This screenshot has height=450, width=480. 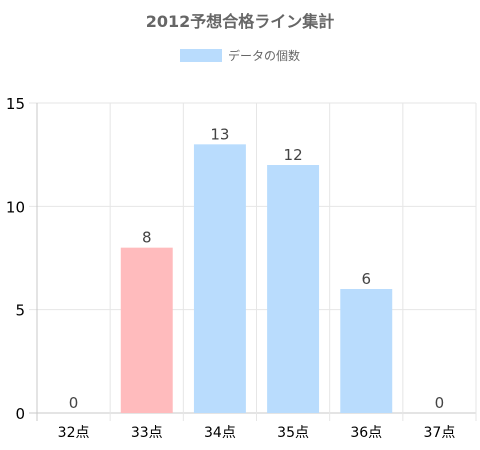 I want to click on x-tick-label: 34点, so click(x=220, y=433).